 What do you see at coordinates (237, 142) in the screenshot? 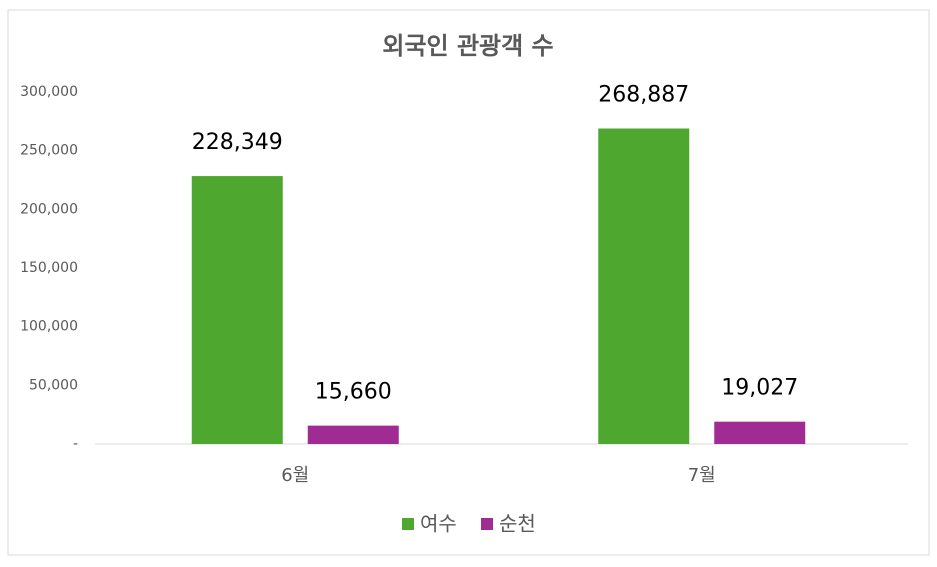
I see `value-label: 228,349` at bounding box center [237, 142].